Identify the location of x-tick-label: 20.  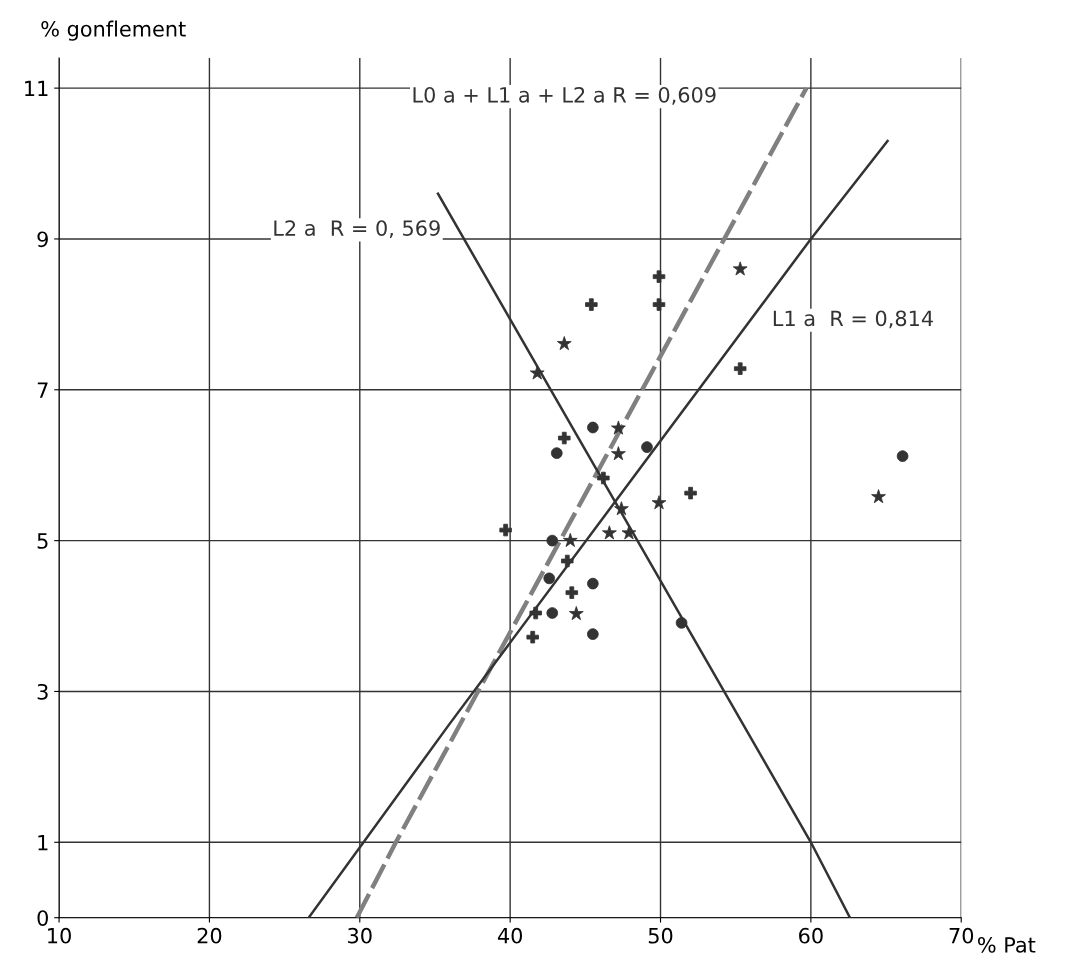
(209, 935).